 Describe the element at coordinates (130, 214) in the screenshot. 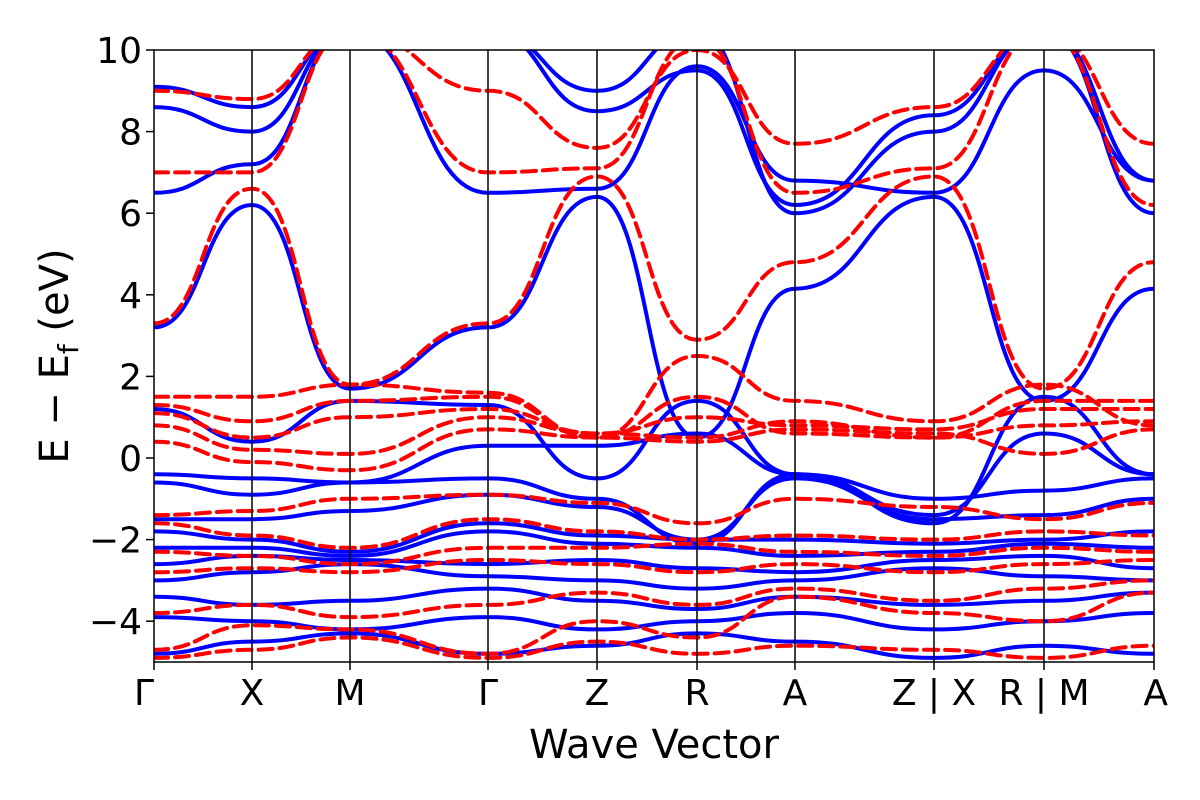

I see `y-tick-label: 6` at that location.